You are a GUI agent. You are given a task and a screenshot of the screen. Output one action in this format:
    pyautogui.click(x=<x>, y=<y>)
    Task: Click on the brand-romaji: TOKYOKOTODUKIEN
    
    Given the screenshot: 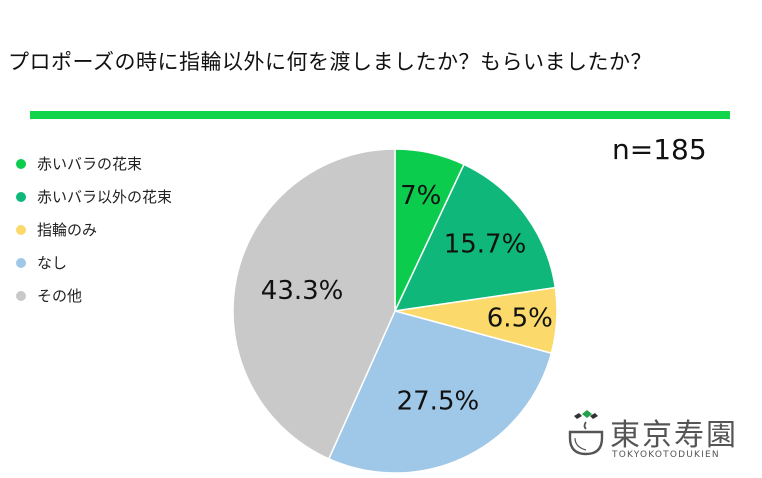 What is the action you would take?
    pyautogui.click(x=666, y=455)
    